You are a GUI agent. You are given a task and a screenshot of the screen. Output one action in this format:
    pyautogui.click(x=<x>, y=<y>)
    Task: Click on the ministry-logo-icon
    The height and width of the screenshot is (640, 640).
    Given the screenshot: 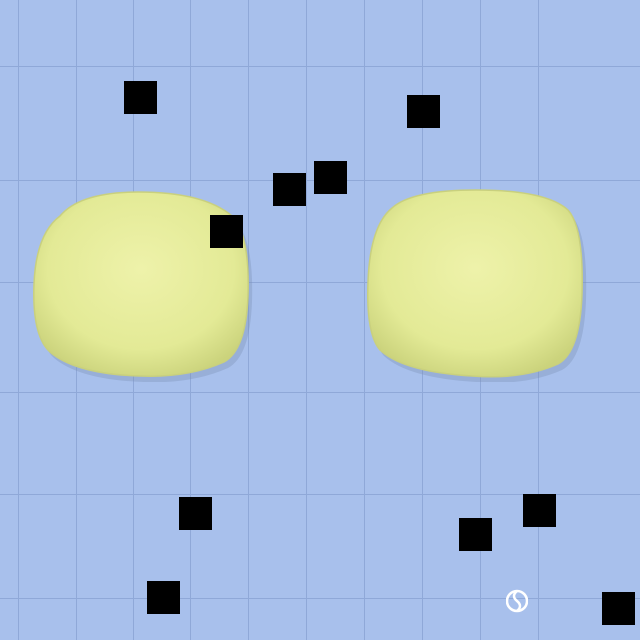 What is the action you would take?
    pyautogui.click(x=517, y=601)
    